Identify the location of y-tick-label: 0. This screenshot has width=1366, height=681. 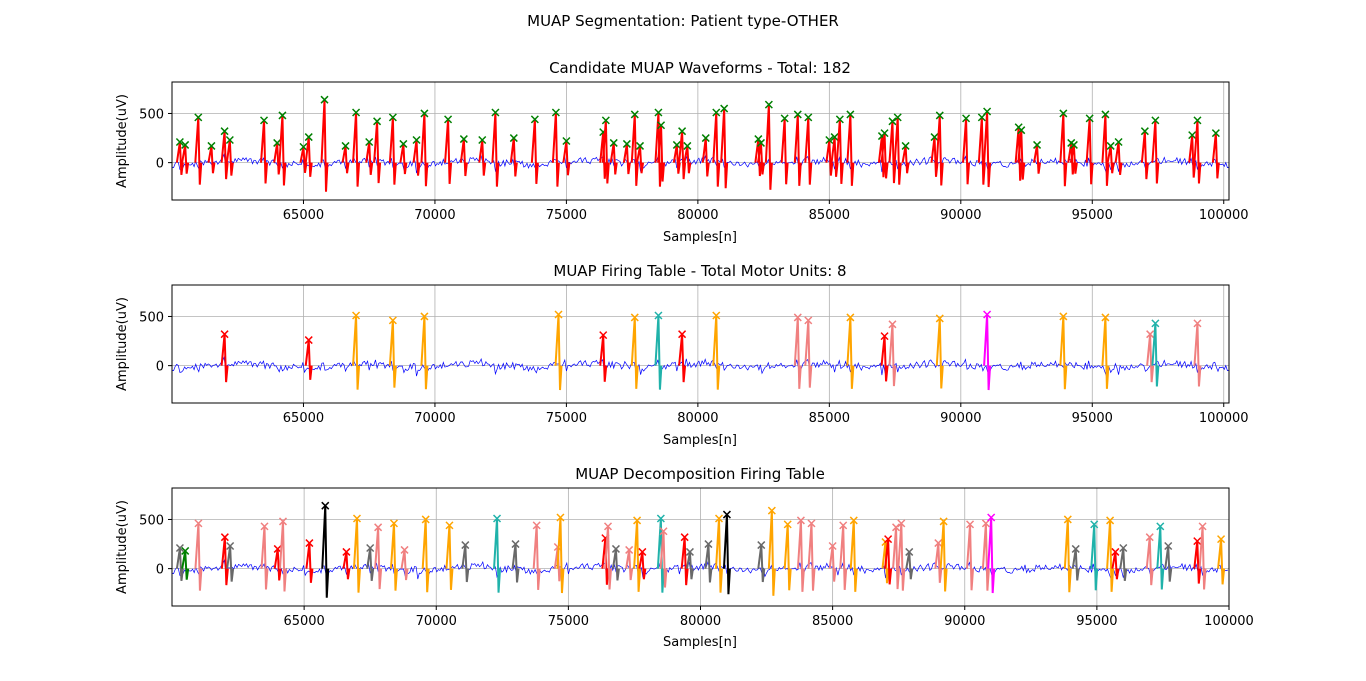
(160, 164).